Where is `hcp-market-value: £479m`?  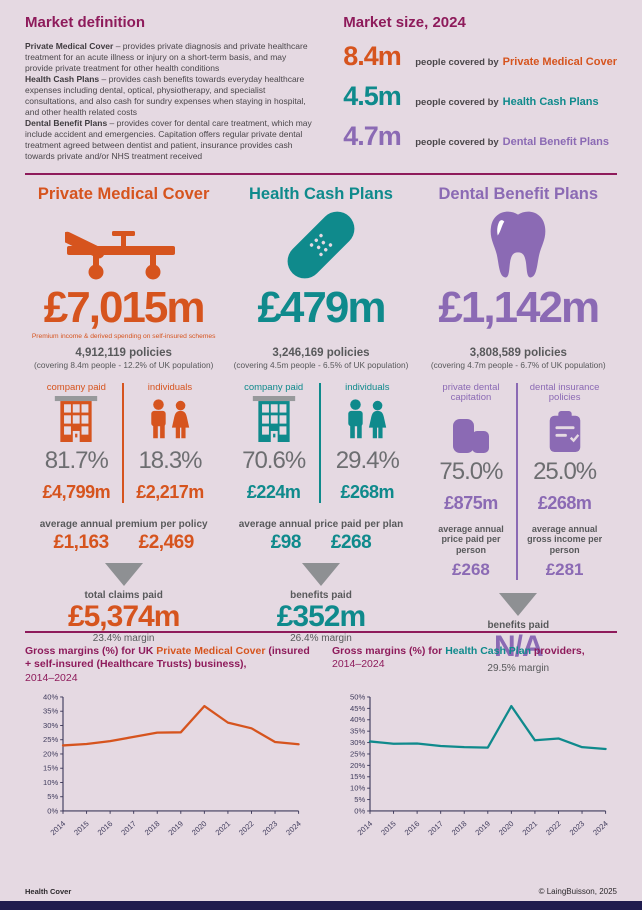
hcp-market-value: £479m is located at coordinates (321, 307).